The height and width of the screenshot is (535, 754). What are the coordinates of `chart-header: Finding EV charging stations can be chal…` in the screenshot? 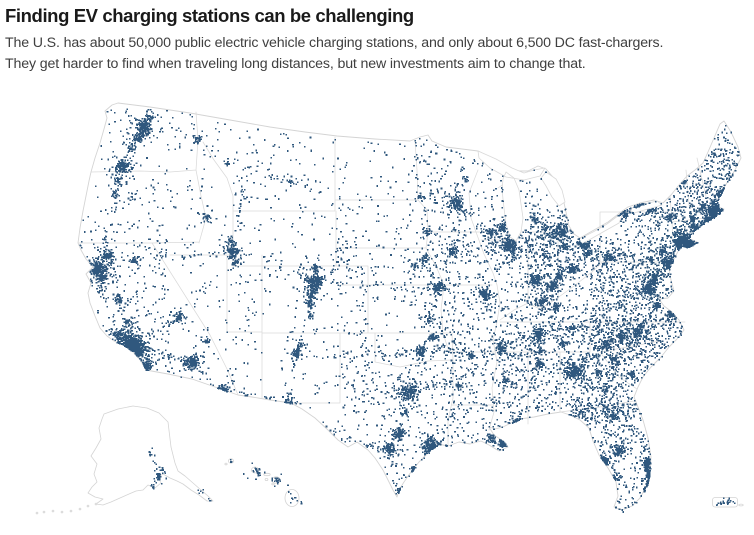 It's located at (379, 40).